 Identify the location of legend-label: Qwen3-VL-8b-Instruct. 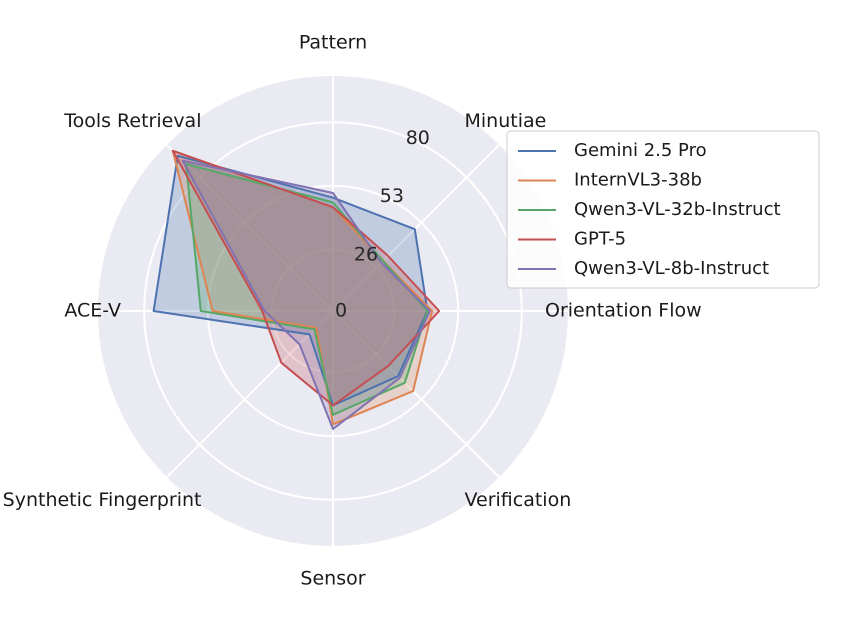
(671, 268).